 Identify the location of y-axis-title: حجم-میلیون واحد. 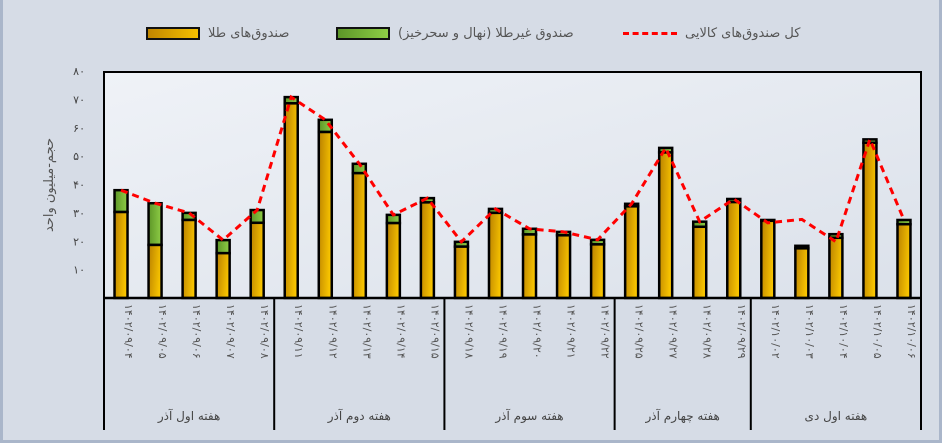
(49, 185).